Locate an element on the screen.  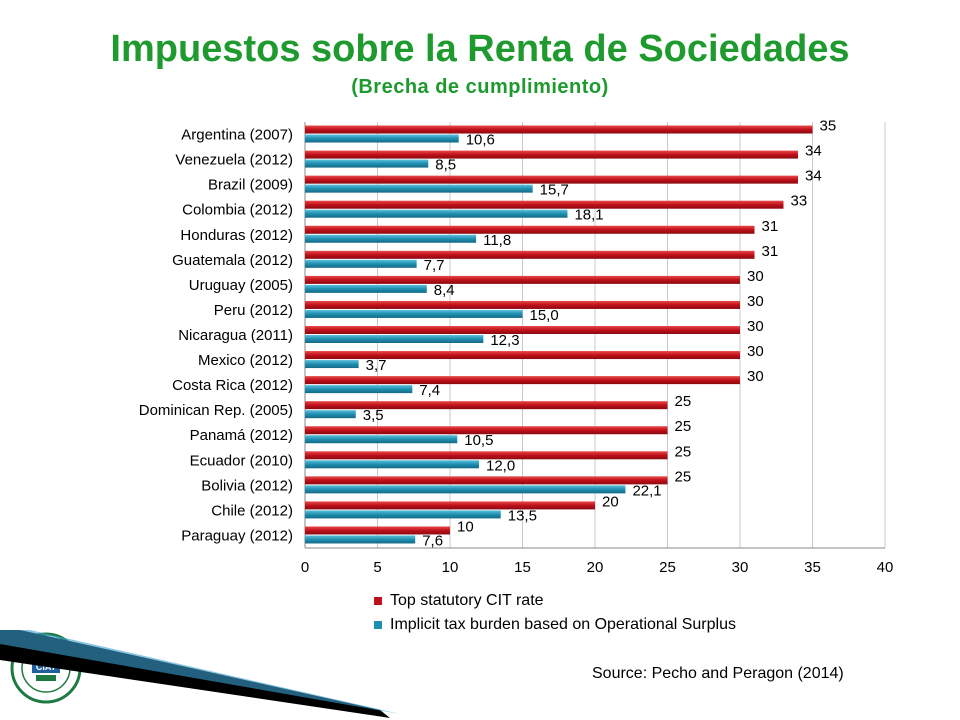
data-label: 7,6 is located at coordinates (432, 540).